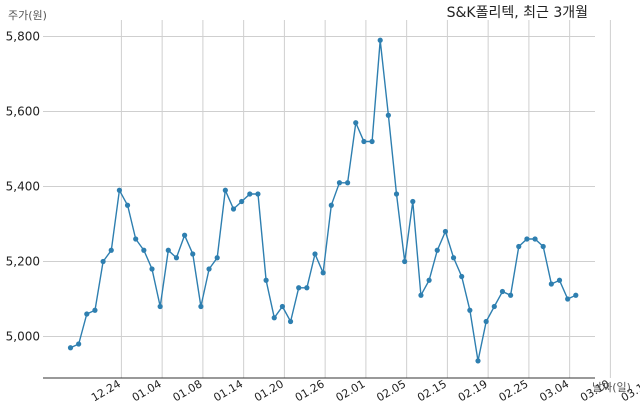 This screenshot has height=419, width=640. Describe the element at coordinates (473, 390) in the screenshot. I see `x-tick-label: 02.19` at that location.